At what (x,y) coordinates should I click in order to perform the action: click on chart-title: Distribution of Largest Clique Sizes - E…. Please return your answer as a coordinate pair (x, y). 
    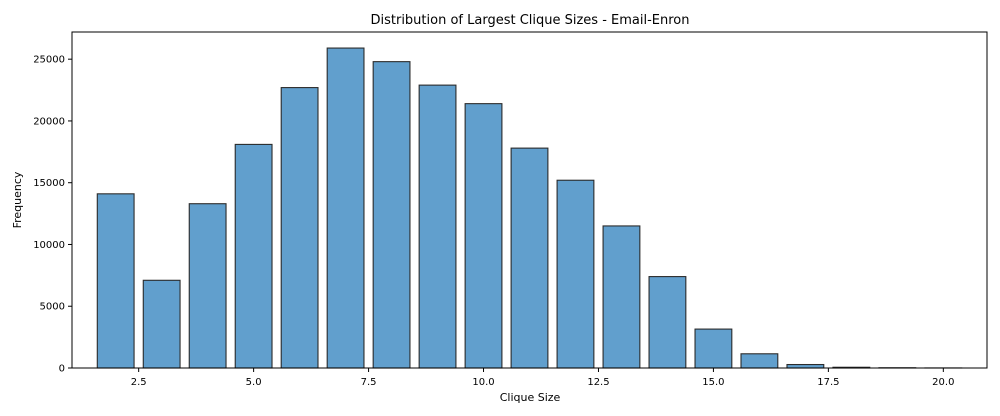
    Looking at the image, I should click on (529, 20).